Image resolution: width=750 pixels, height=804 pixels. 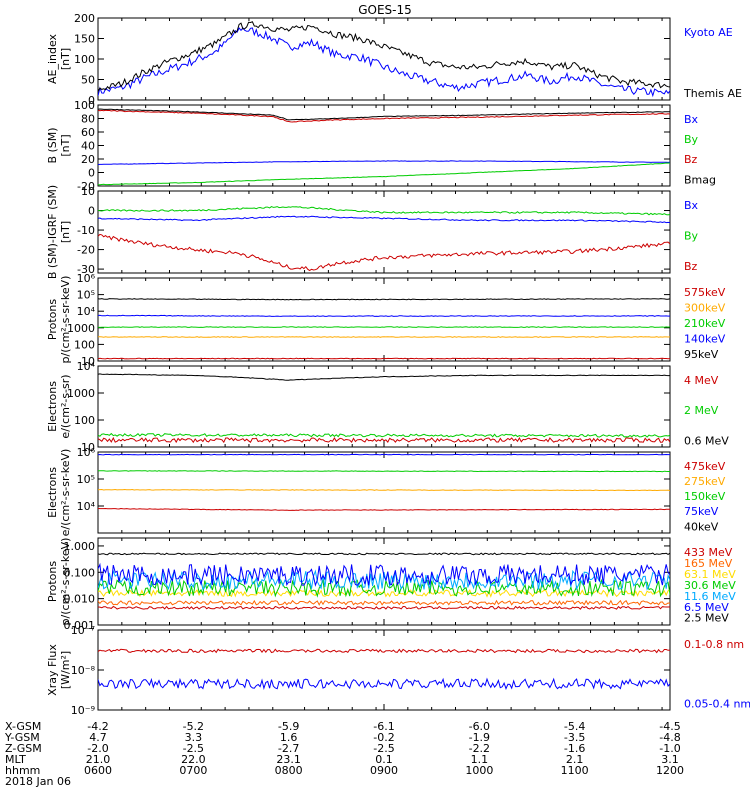 I want to click on x-row-value: -6.0, so click(x=479, y=726).